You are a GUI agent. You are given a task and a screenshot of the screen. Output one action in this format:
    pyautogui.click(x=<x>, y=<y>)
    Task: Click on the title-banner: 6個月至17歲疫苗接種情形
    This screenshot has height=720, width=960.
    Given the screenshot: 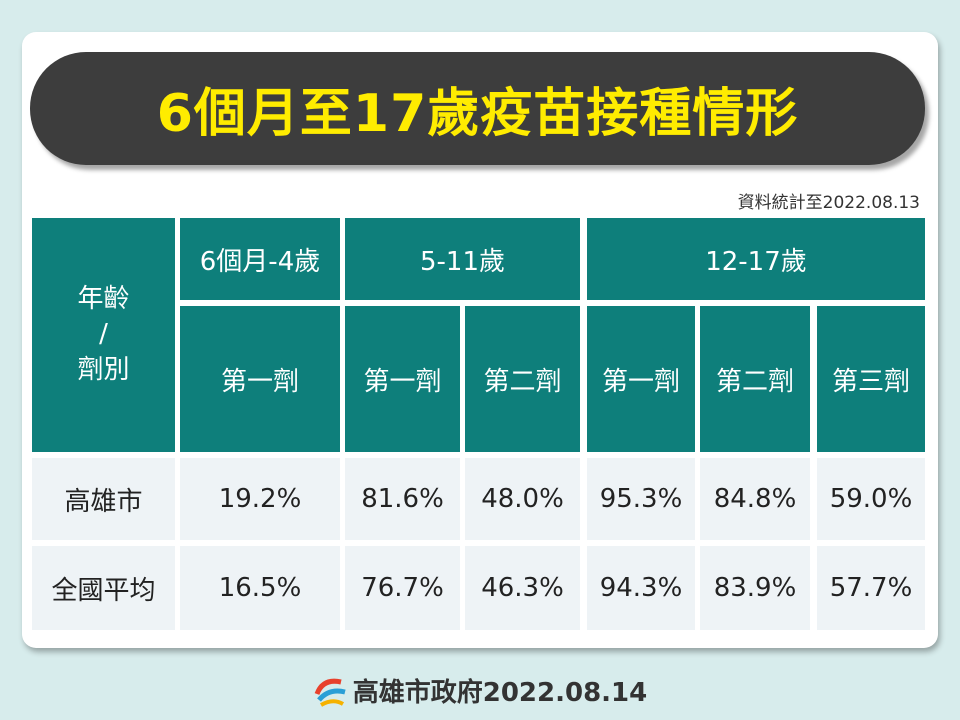 What is the action you would take?
    pyautogui.click(x=477, y=108)
    